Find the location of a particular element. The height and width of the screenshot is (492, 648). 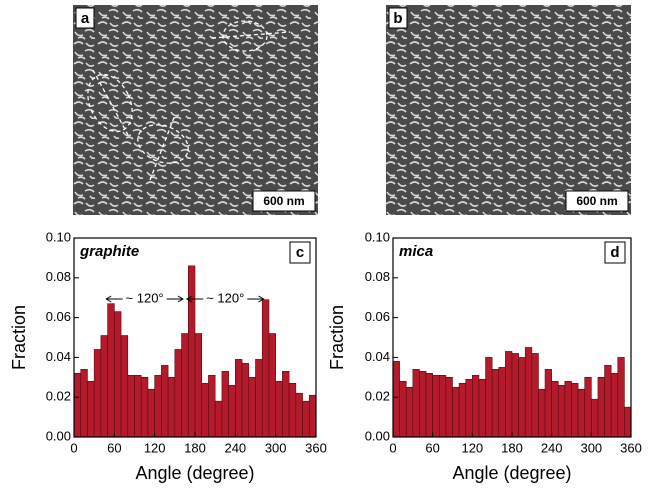

y-tick-label: 0.08 is located at coordinates (377, 276).